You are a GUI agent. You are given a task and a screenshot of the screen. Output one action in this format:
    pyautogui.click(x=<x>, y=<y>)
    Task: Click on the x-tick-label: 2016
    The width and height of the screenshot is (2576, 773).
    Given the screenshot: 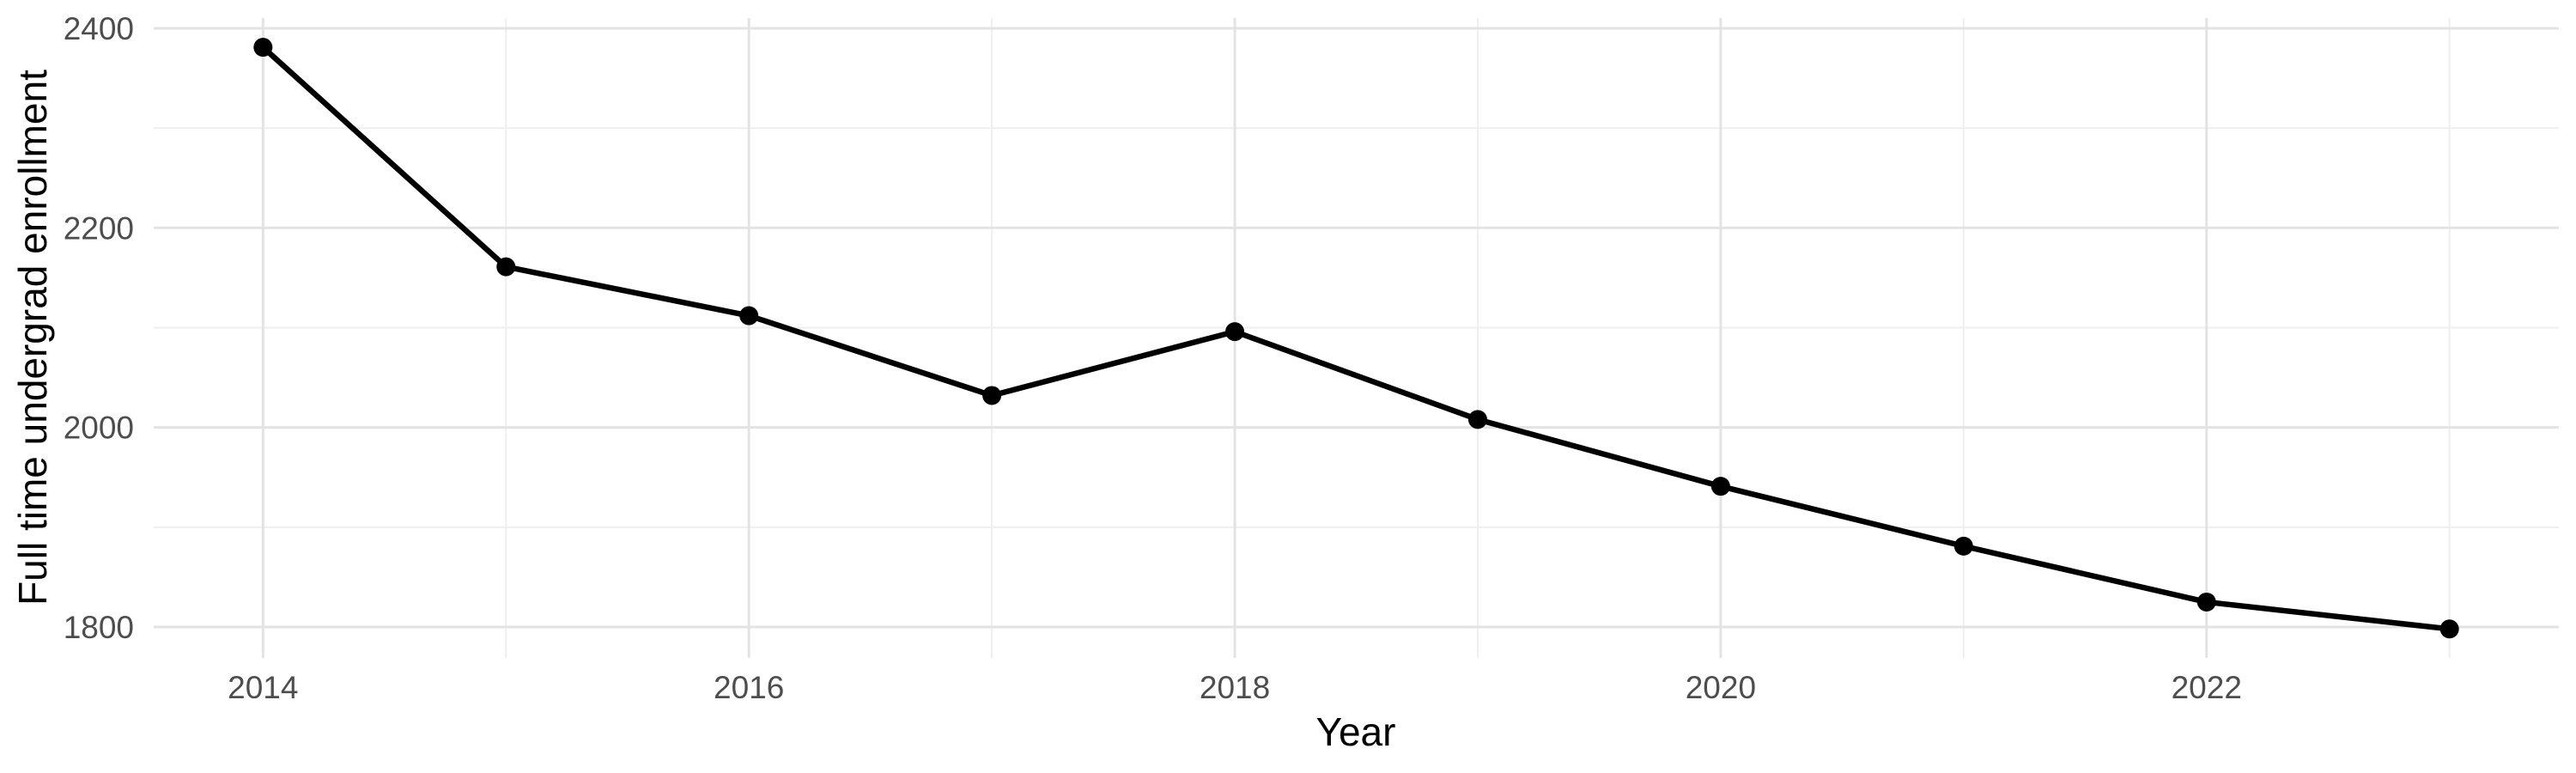 What is the action you would take?
    pyautogui.click(x=749, y=687)
    